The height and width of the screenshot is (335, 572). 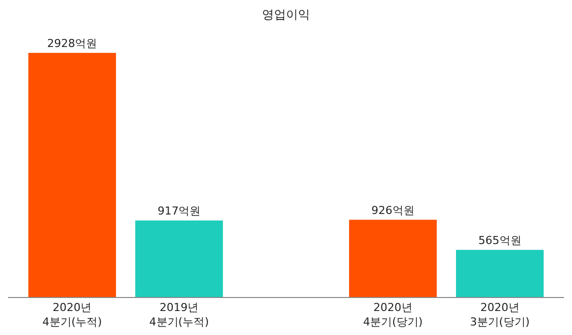 I want to click on x-tick-label: 2020년 3분기(당기), so click(x=500, y=314).